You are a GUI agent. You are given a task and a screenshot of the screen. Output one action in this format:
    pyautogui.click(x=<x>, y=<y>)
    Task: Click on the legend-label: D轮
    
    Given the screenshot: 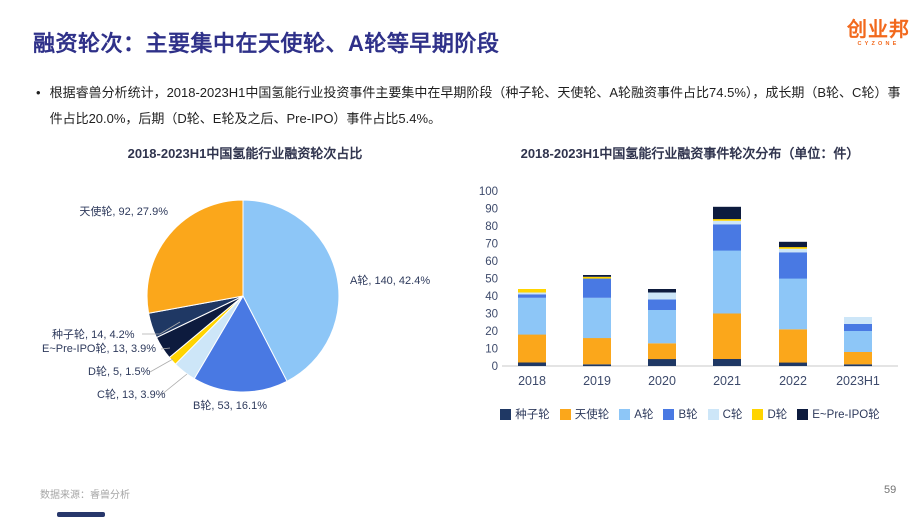 What is the action you would take?
    pyautogui.click(x=777, y=415)
    